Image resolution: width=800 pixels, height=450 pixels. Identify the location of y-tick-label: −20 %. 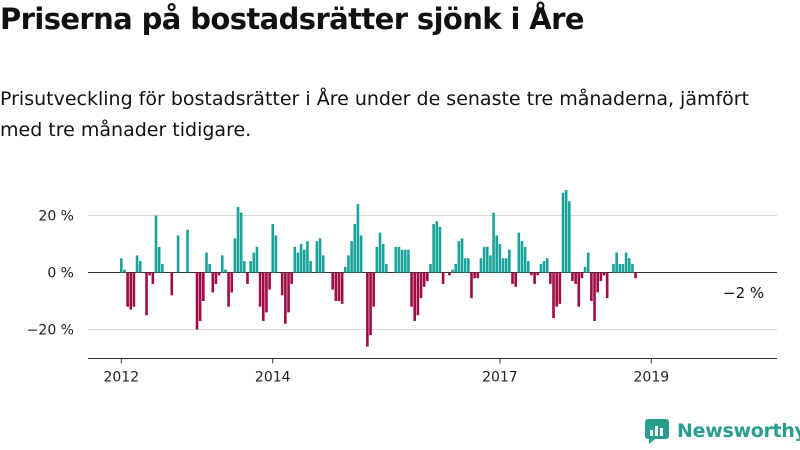
(50, 331).